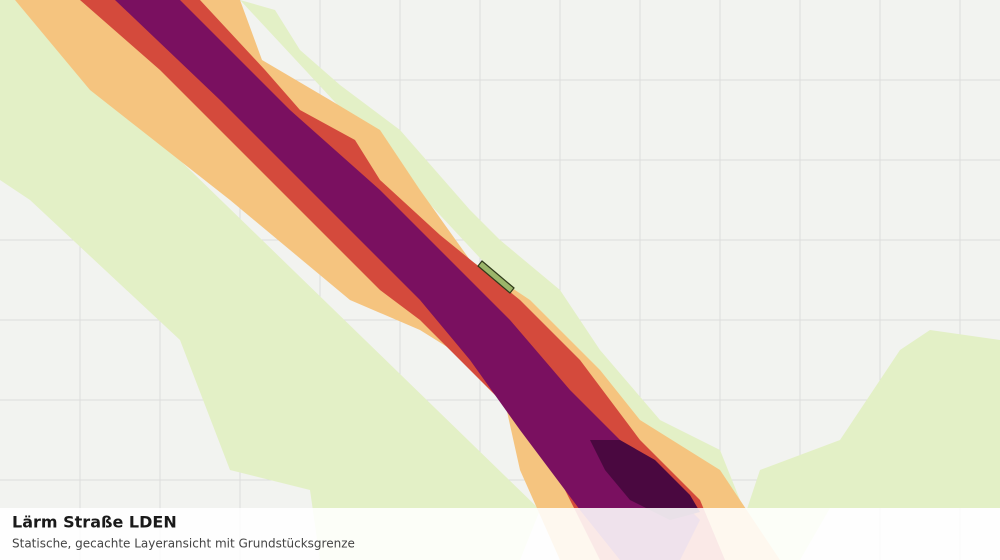 The height and width of the screenshot is (560, 1000). What do you see at coordinates (94, 522) in the screenshot?
I see `layer-title: Lärm Straße LDEN` at bounding box center [94, 522].